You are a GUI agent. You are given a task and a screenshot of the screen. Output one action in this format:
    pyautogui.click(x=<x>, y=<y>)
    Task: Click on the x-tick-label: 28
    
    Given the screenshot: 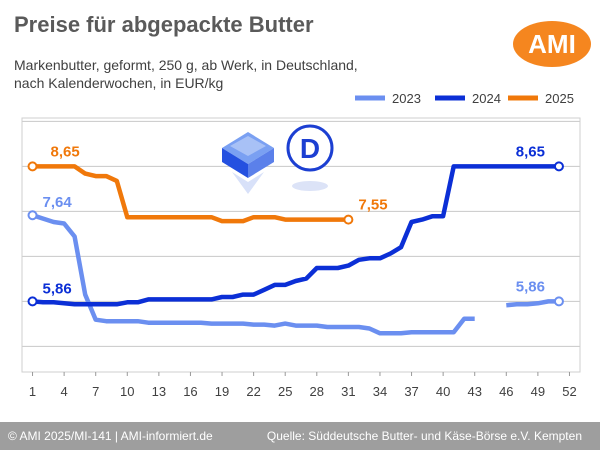 What is the action you would take?
    pyautogui.click(x=317, y=391)
    